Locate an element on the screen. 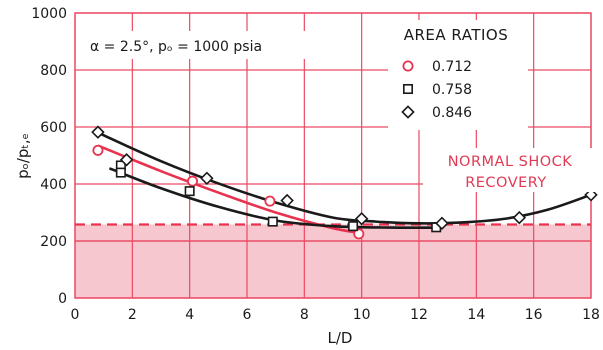 This screenshot has height=350, width=603. y-tick-label: 200 is located at coordinates (53, 242).